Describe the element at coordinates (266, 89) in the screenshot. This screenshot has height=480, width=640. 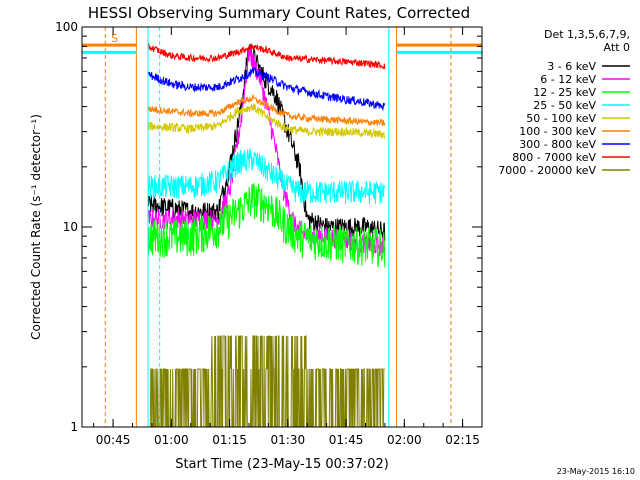
I see `series-line-300-800-keV` at that location.